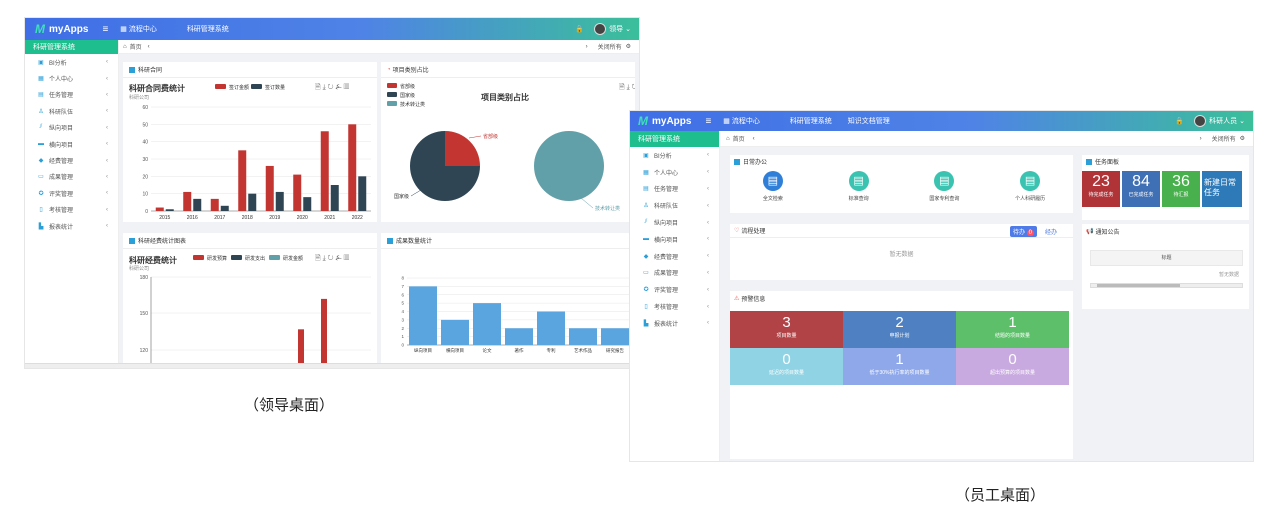  What do you see at coordinates (945, 186) in the screenshot?
I see `daily-item-2: ▤ 国家专利查询` at bounding box center [945, 186].